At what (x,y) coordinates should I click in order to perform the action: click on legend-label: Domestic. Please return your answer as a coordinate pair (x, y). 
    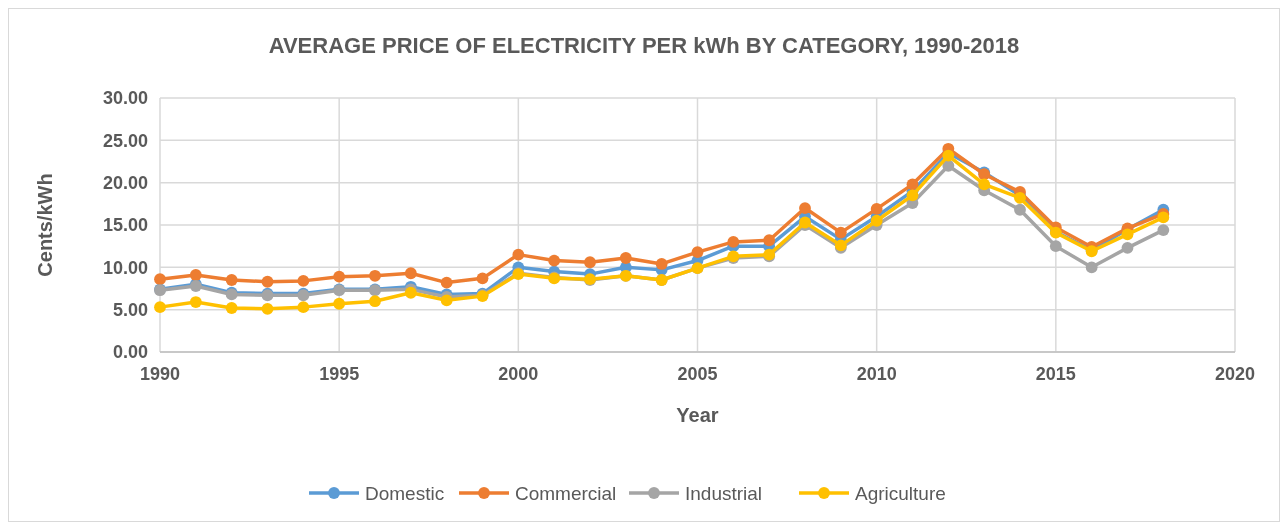
    Looking at the image, I should click on (405, 493).